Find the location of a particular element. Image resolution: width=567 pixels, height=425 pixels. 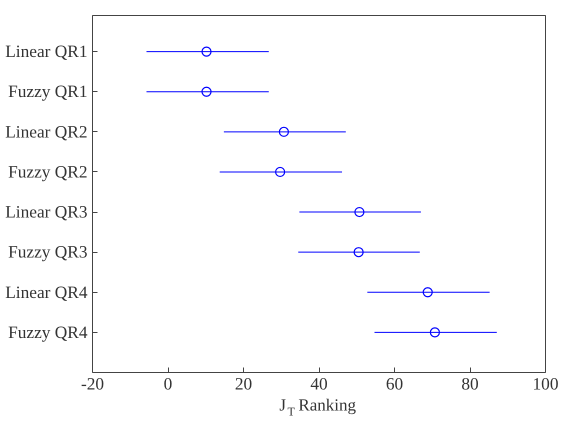

y-tick-label: Fuzzy QR1 is located at coordinates (48, 92).